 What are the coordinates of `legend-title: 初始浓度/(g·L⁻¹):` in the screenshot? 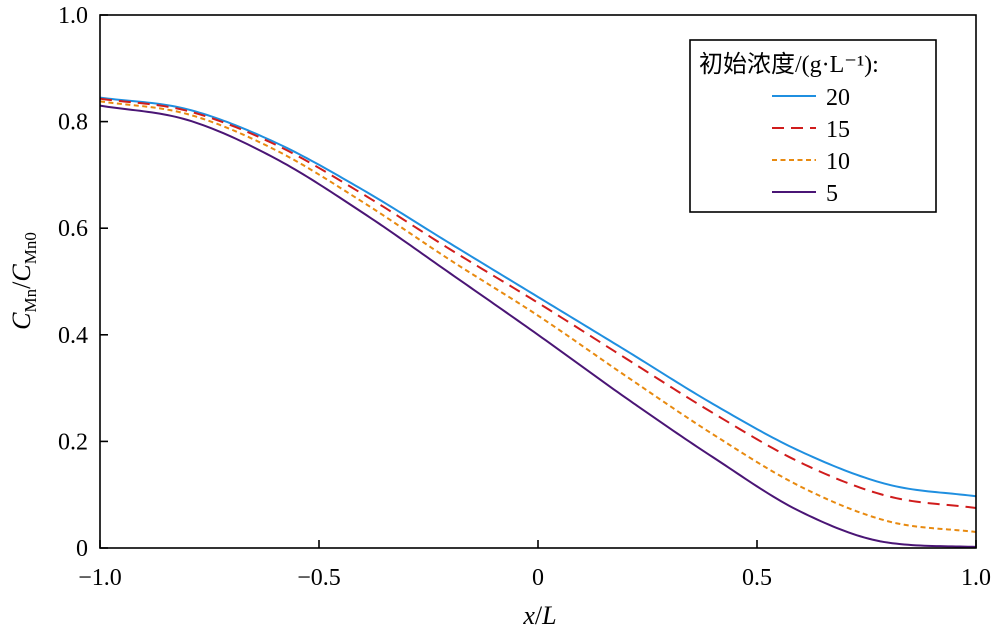 It's located at (789, 64).